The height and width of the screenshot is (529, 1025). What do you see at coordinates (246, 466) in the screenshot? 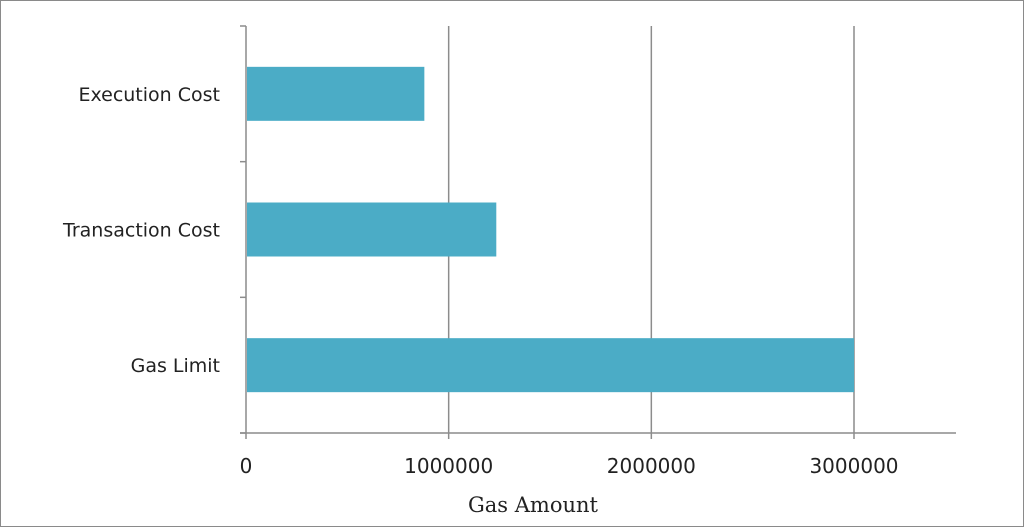
I see `x-tick-label-0: 0` at bounding box center [246, 466].